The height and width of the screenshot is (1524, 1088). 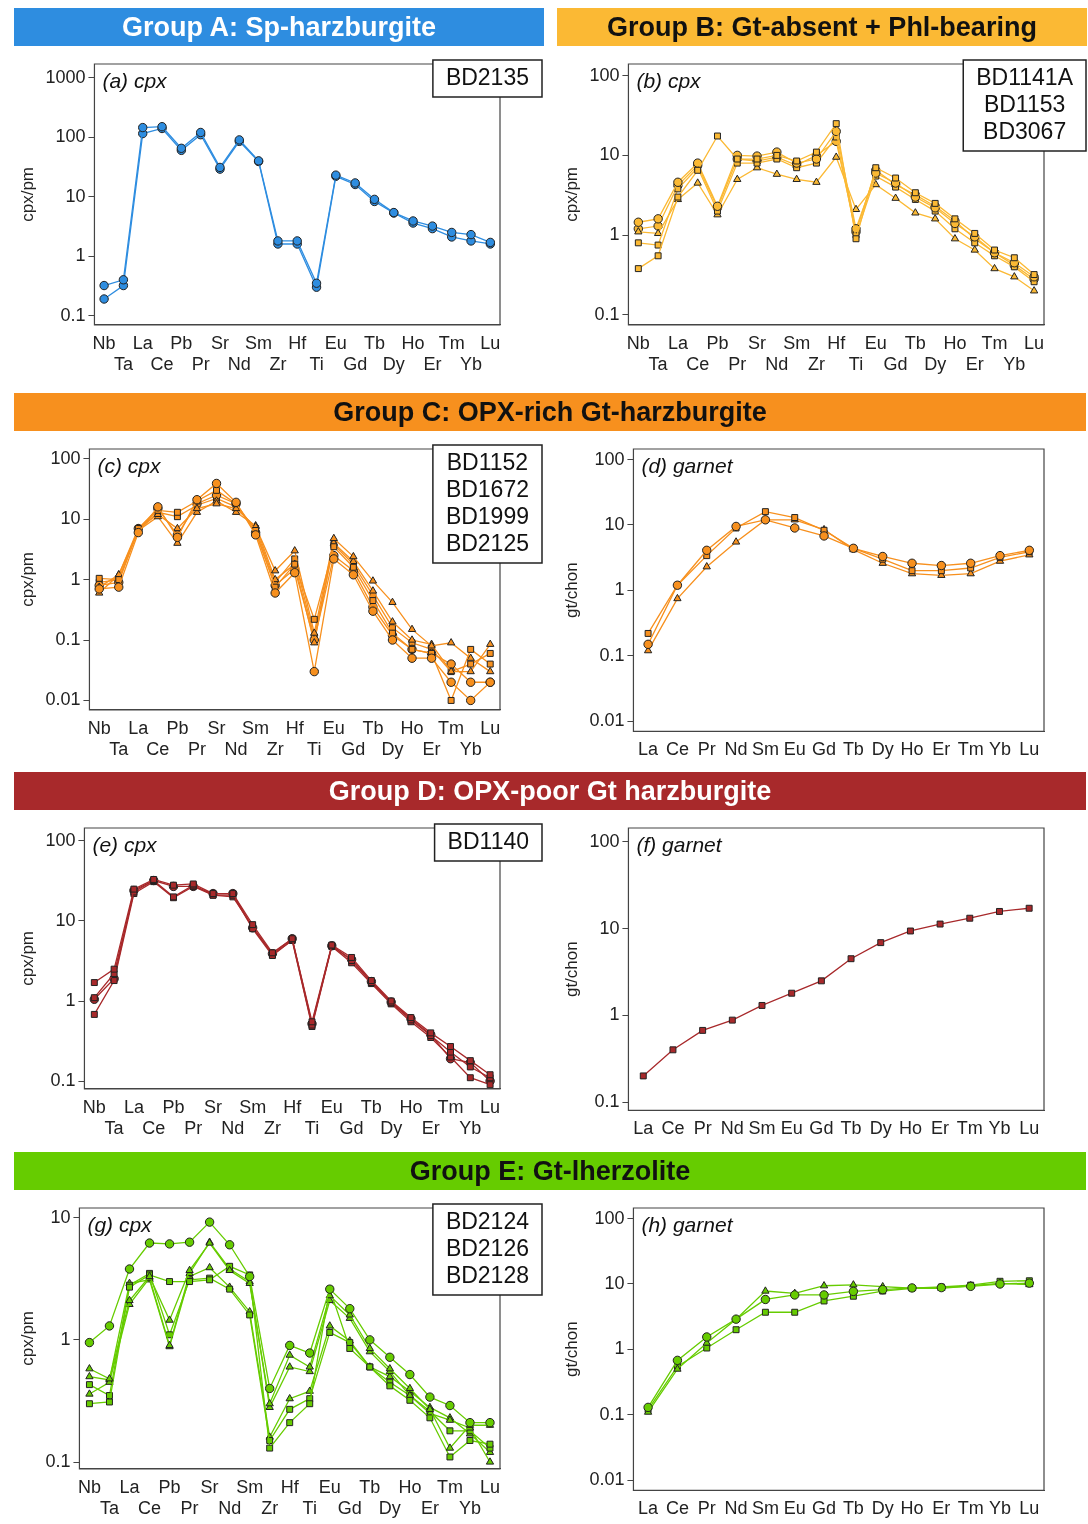 What do you see at coordinates (571, 590) in the screenshot?
I see `y-axis-title: gt/chon` at bounding box center [571, 590].